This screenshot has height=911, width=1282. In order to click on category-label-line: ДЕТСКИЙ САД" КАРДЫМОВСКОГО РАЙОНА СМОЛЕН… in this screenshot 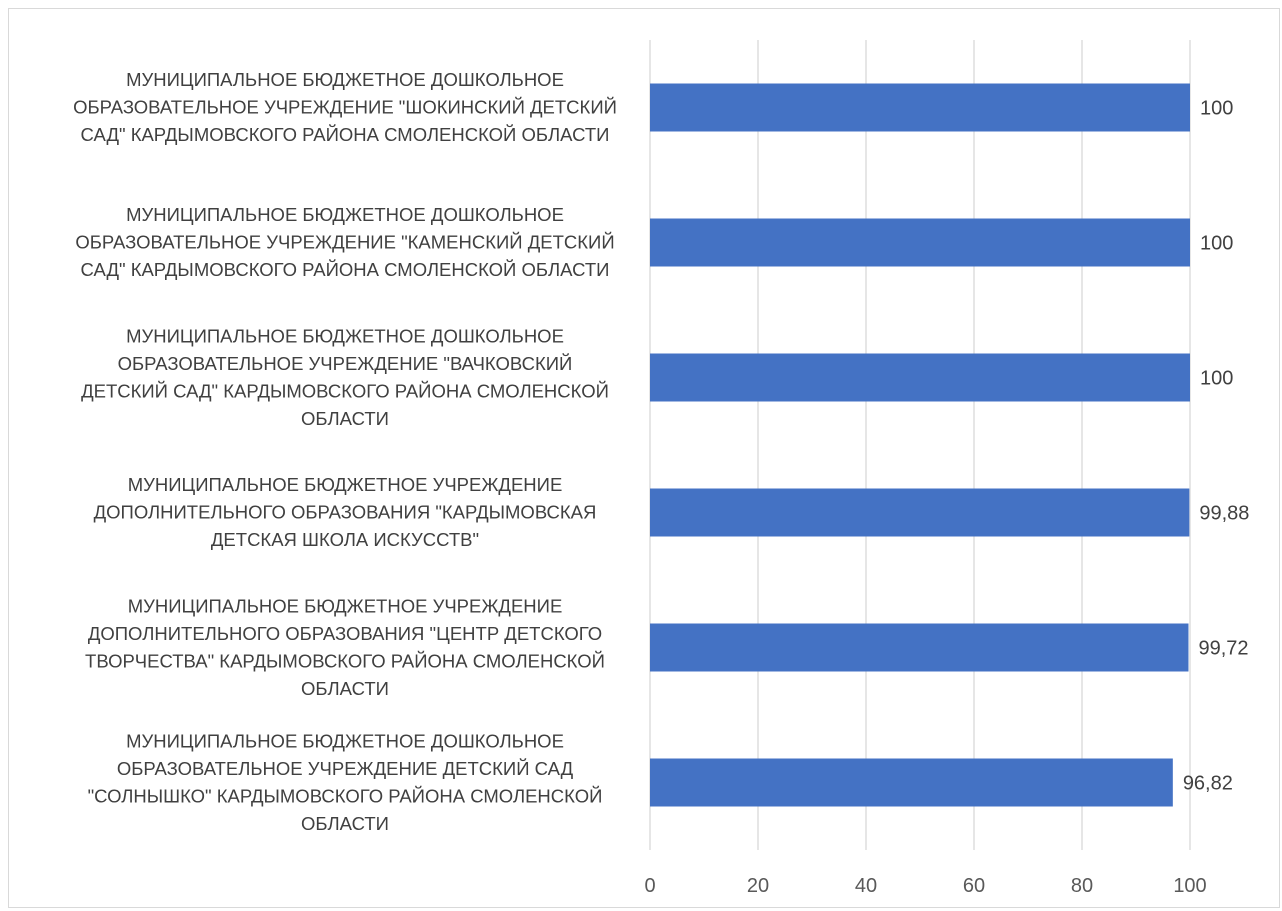, I will do `click(345, 390)`.